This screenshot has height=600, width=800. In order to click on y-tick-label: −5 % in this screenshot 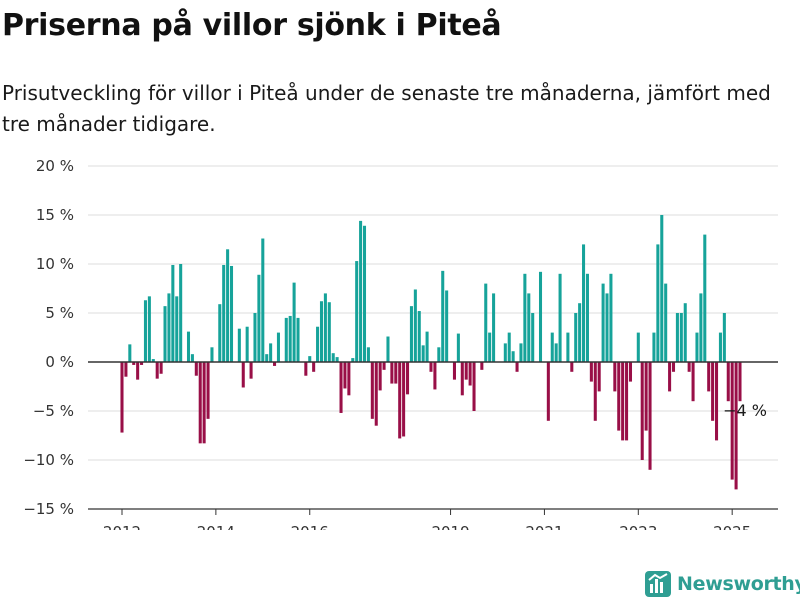, I will do `click(53, 411)`.